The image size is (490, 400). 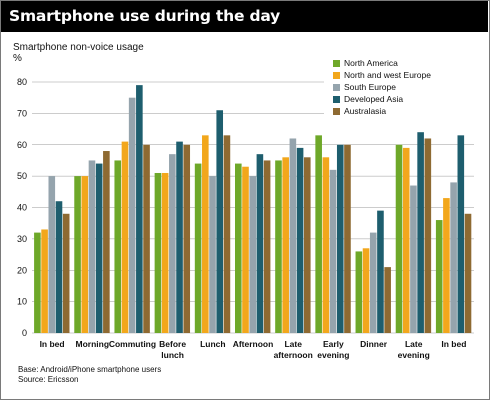 I want to click on footnote-source: Source: Ericsson, so click(x=48, y=379).